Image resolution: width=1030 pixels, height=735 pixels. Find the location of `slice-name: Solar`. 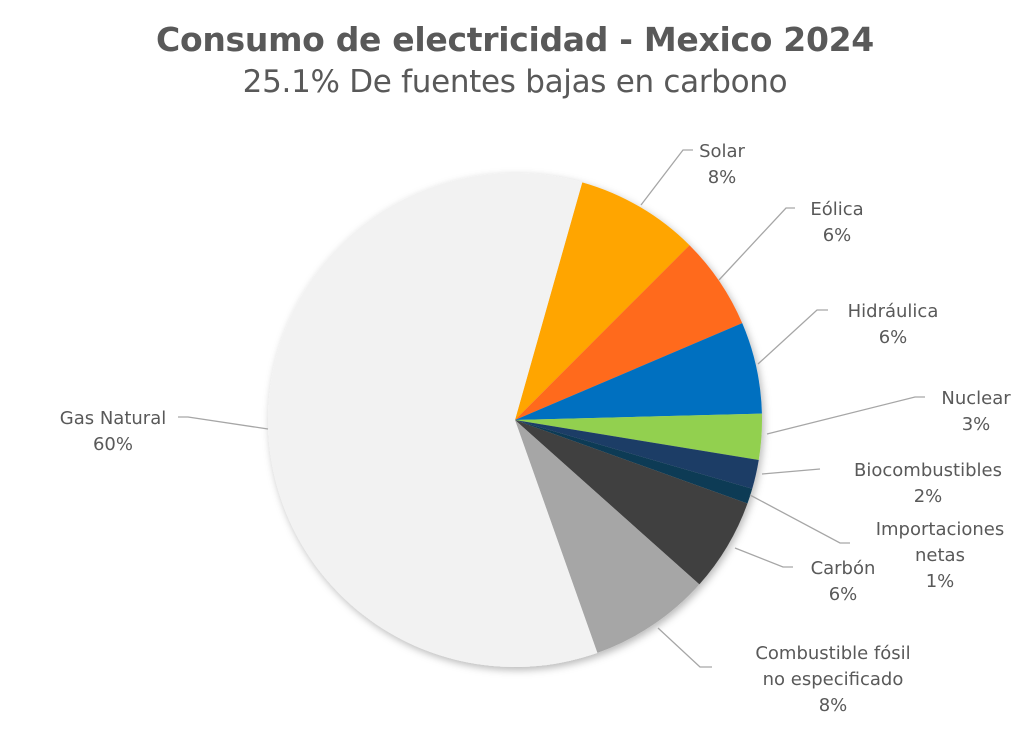

slice-name: Solar is located at coordinates (722, 151).